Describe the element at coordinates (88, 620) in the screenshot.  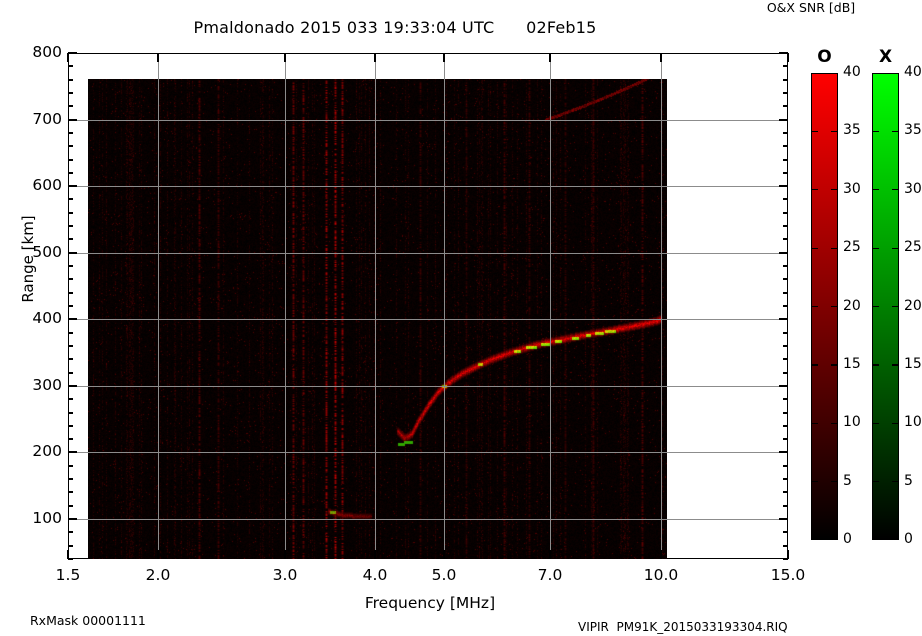
I see `rxmask-label: RxMask 00001111` at that location.